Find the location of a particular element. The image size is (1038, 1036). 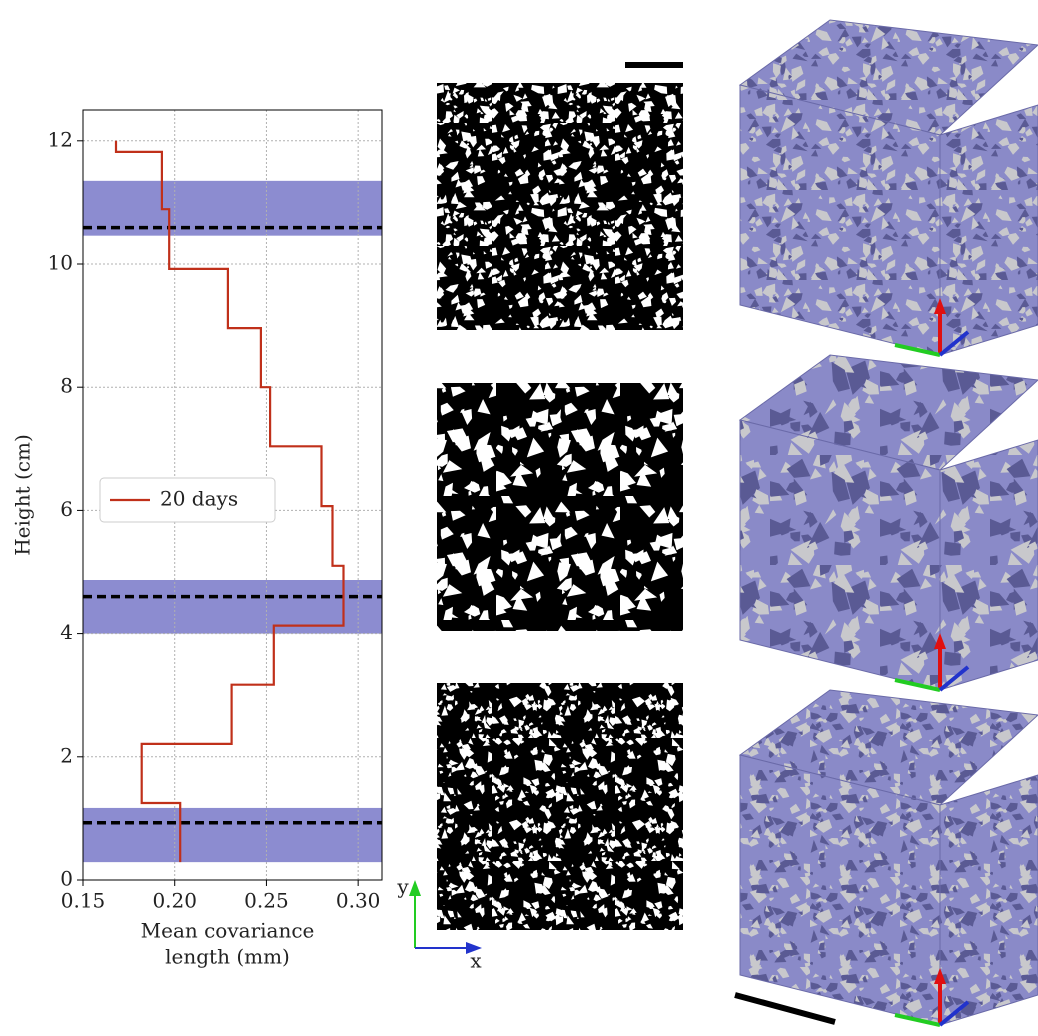

y-tick-label: 2 is located at coordinates (66, 755).